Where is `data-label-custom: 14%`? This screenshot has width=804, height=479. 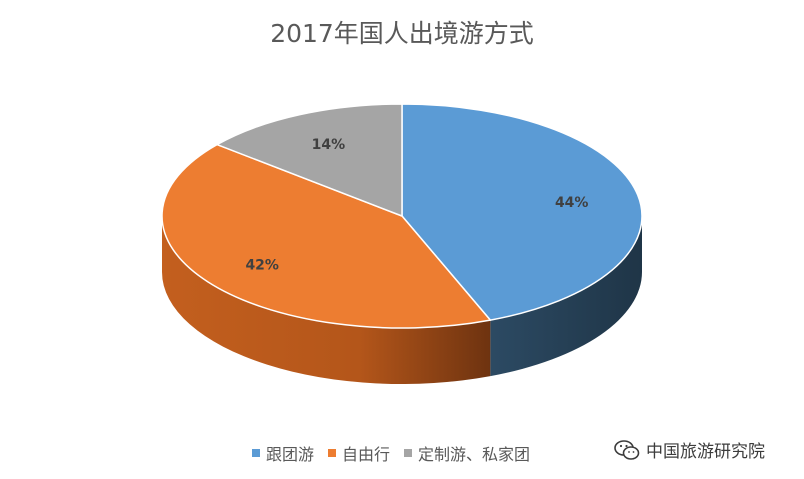
data-label-custom: 14% is located at coordinates (329, 145).